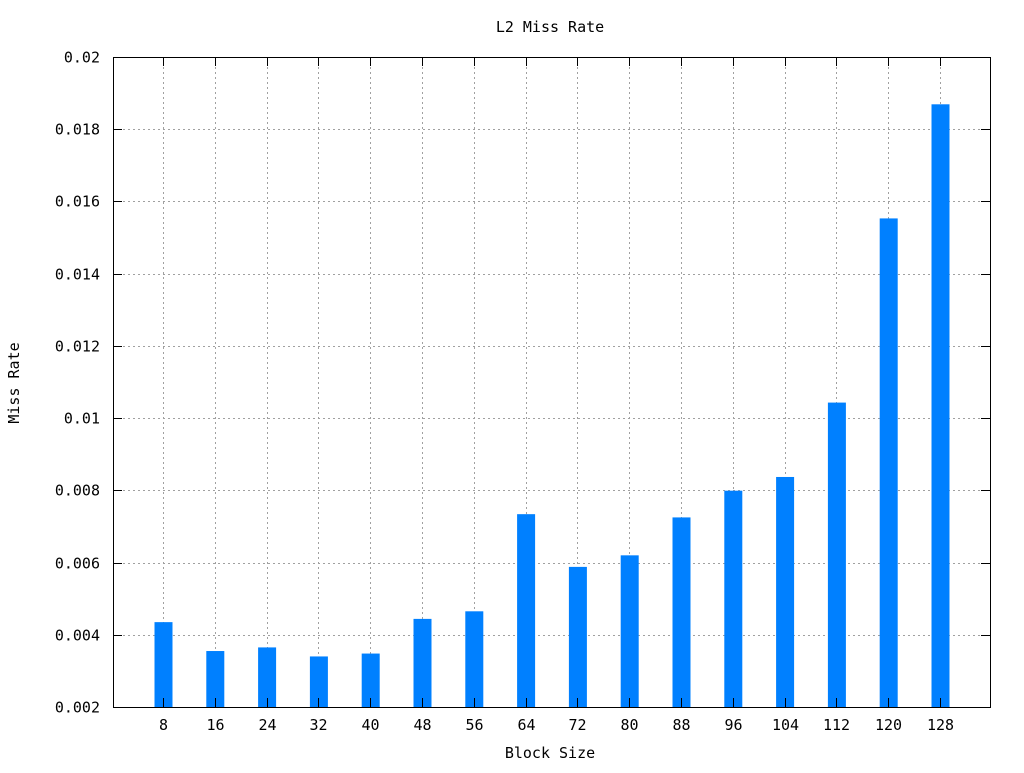 The image size is (1024, 773). What do you see at coordinates (370, 725) in the screenshot?
I see `x-tick-label: 40` at bounding box center [370, 725].